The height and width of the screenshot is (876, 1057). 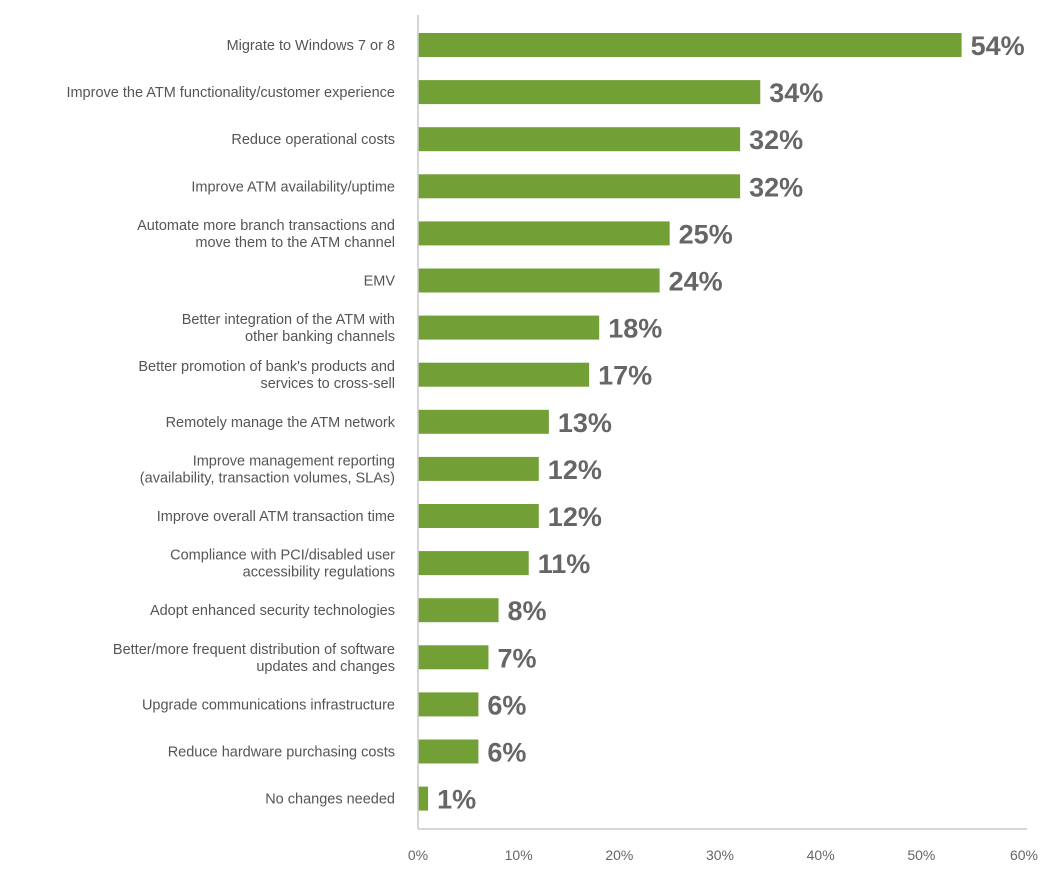 I want to click on value-label: 25%, so click(x=706, y=234).